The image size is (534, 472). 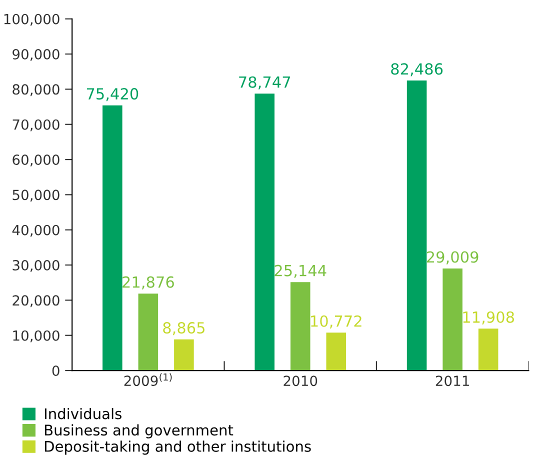 What do you see at coordinates (488, 317) in the screenshot?
I see `data-label: 11,908` at bounding box center [488, 317].